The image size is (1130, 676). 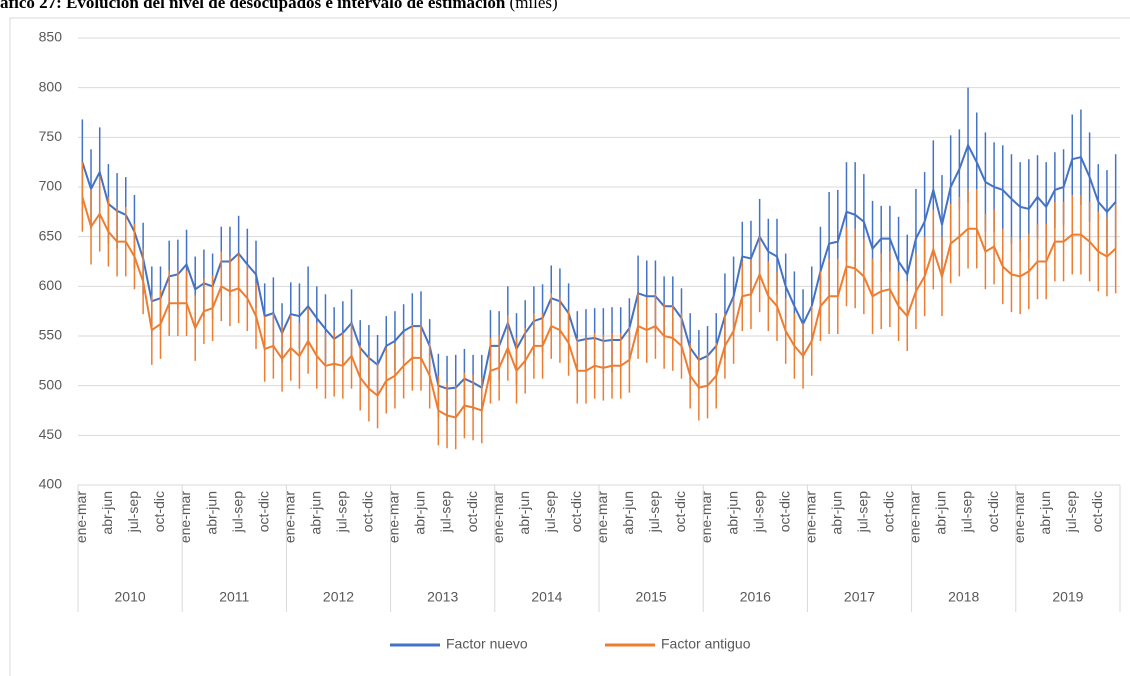 What do you see at coordinates (534, 6) in the screenshot?
I see `title-unit: (miles)` at bounding box center [534, 6].